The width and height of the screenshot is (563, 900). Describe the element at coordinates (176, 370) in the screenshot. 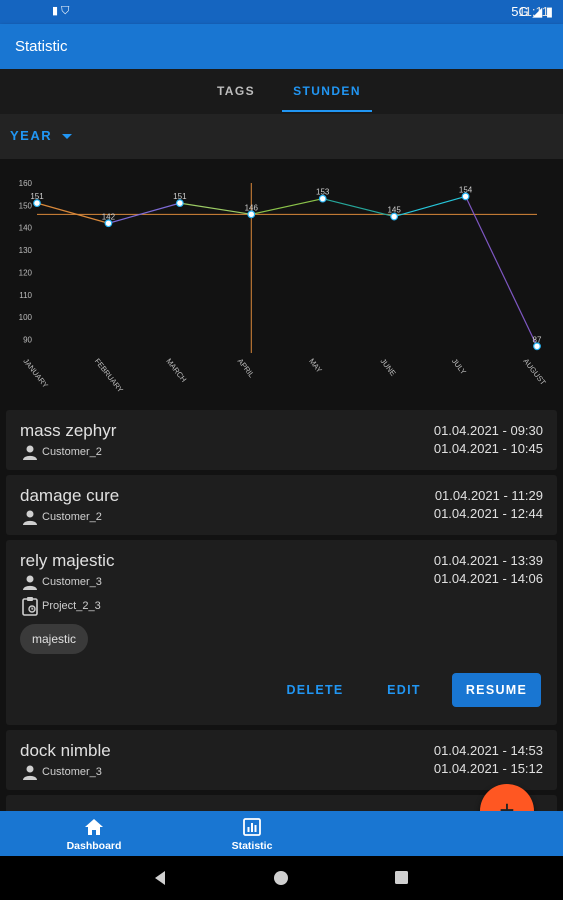

I see `x-tick-label: MARCH` at that location.